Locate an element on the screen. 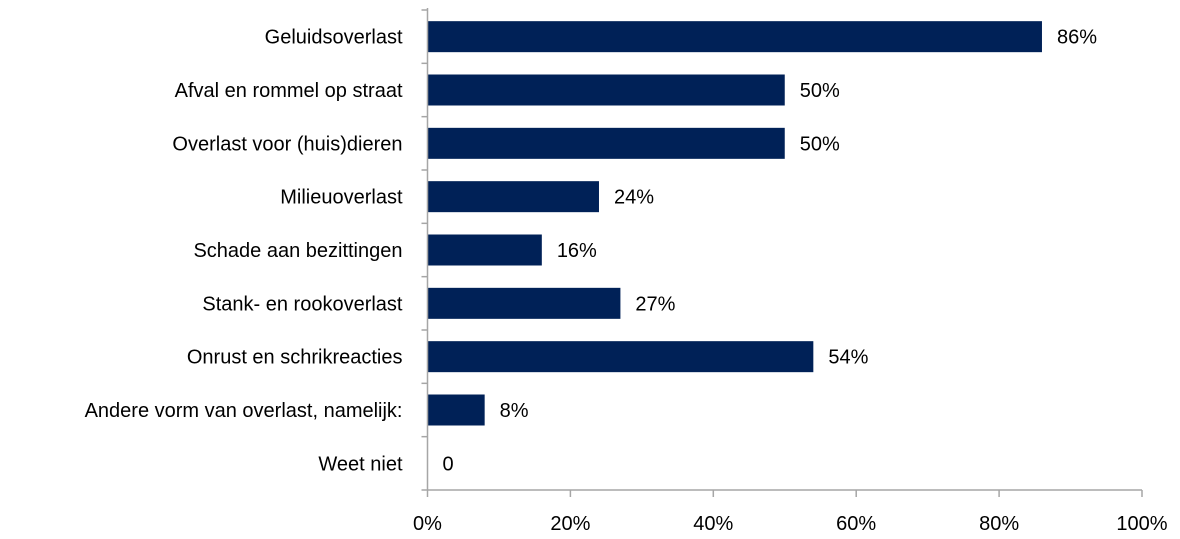 The width and height of the screenshot is (1180, 539). x-tick-label: 80% is located at coordinates (999, 524).